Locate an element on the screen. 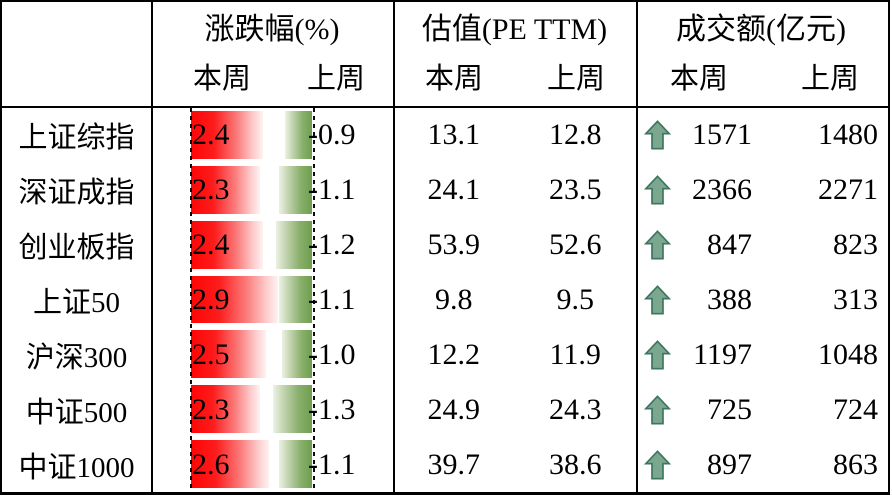 Image resolution: width=892 pixels, height=497 pixels. turnover-this-week-value: 1197 is located at coordinates (722, 354).